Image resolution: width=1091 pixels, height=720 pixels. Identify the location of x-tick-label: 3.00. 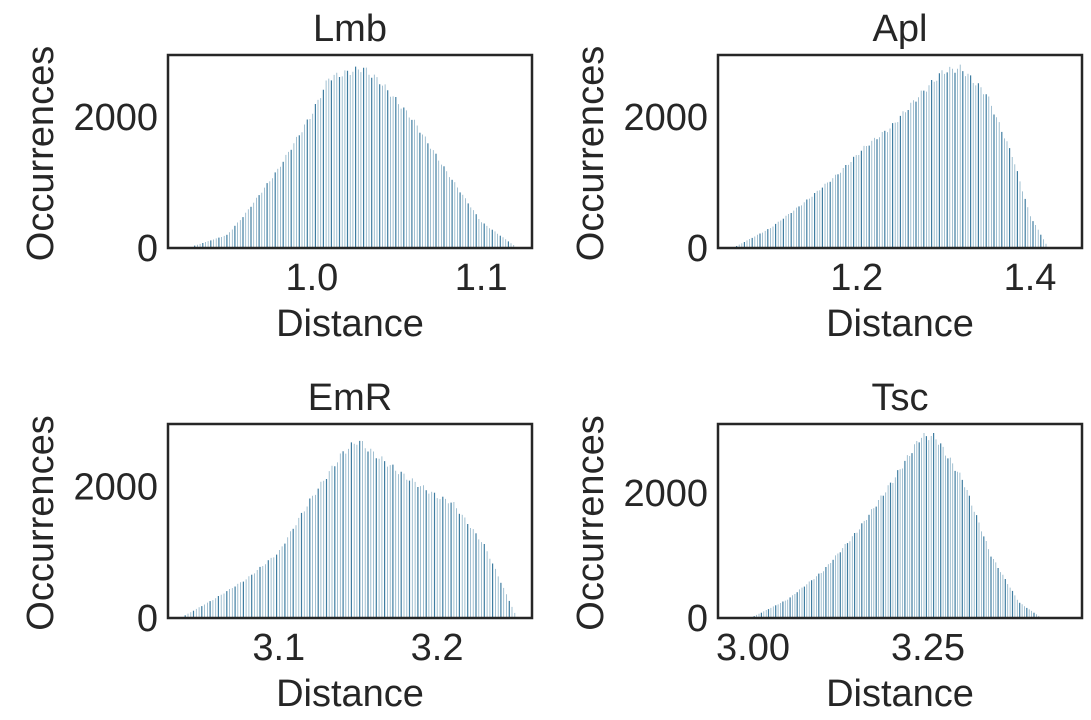
(753, 648).